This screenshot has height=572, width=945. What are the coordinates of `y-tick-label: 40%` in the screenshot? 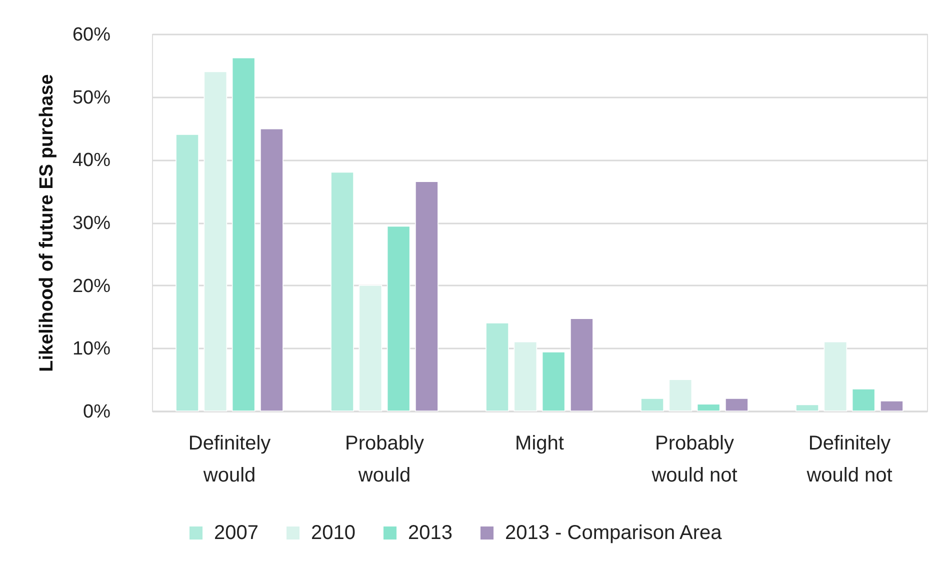 It's located at (91, 161).